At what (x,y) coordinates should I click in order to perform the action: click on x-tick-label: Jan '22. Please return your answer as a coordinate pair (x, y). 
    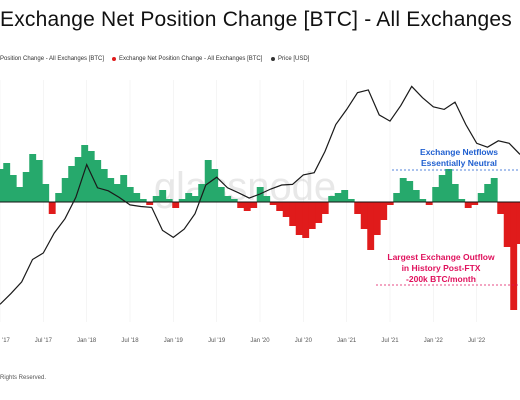
    Looking at the image, I should click on (434, 341).